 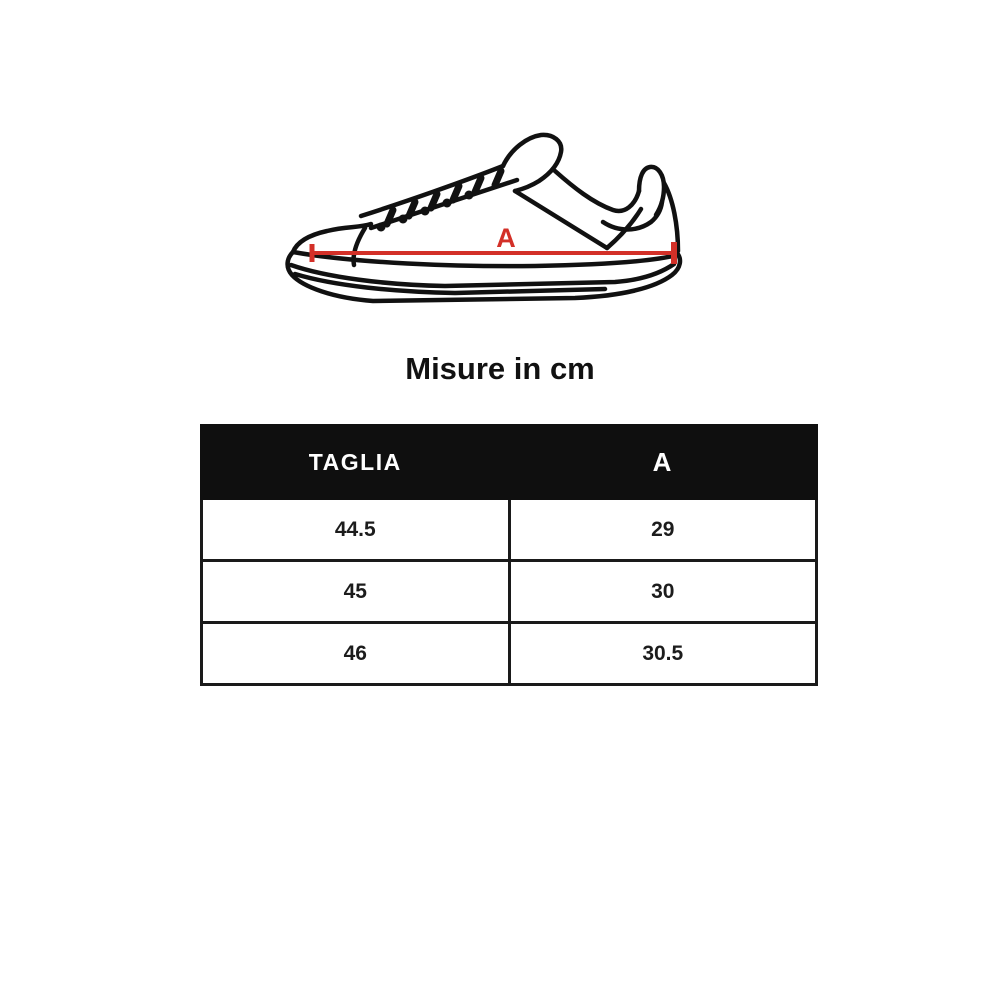 What do you see at coordinates (662, 462) in the screenshot?
I see `size-table-header-a: A` at bounding box center [662, 462].